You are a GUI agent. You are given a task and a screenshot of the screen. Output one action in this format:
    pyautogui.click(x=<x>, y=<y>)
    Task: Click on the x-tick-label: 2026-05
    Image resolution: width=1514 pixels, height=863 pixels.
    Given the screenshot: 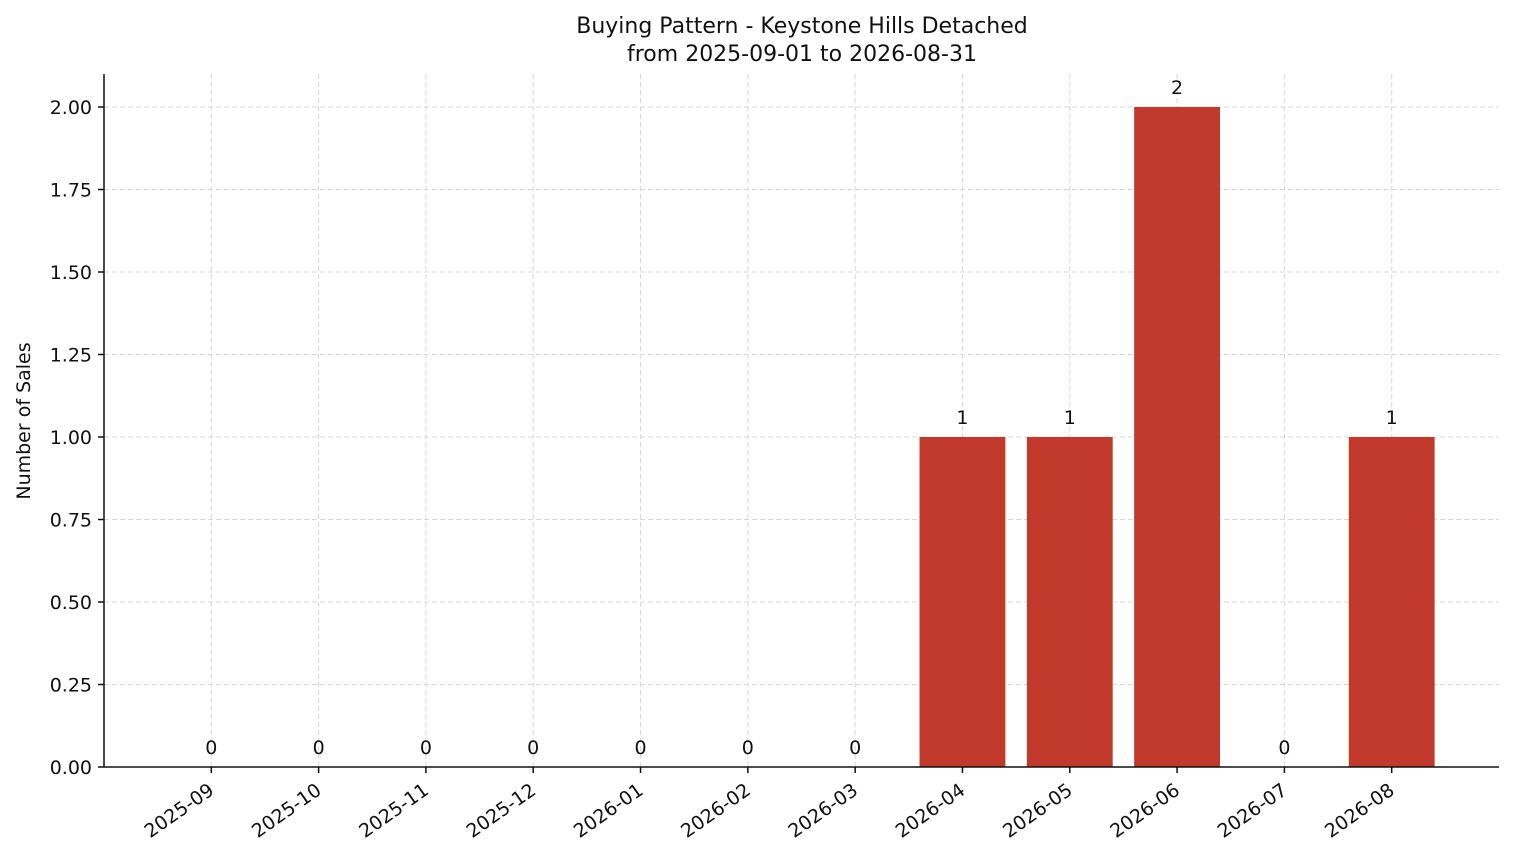 What is the action you would take?
    pyautogui.click(x=1038, y=811)
    